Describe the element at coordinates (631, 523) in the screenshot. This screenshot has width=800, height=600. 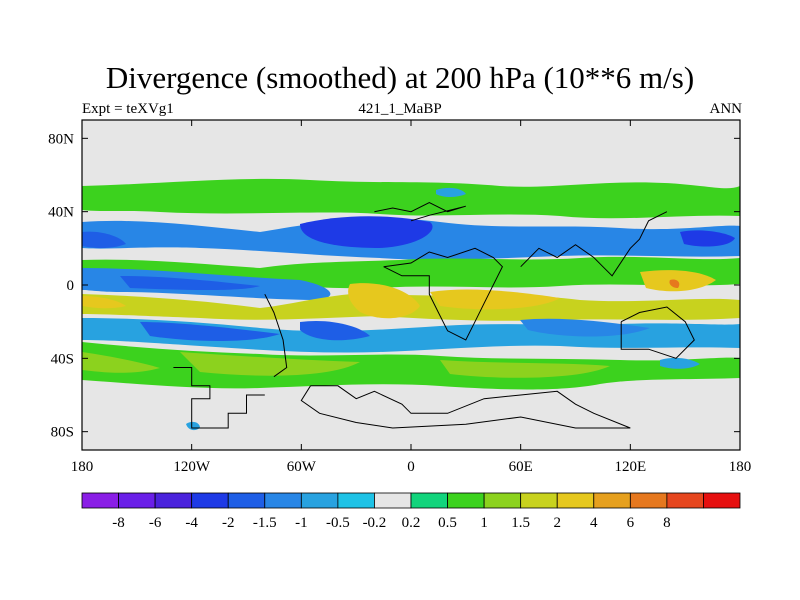
I see `colorbar-label-14: 6` at that location.